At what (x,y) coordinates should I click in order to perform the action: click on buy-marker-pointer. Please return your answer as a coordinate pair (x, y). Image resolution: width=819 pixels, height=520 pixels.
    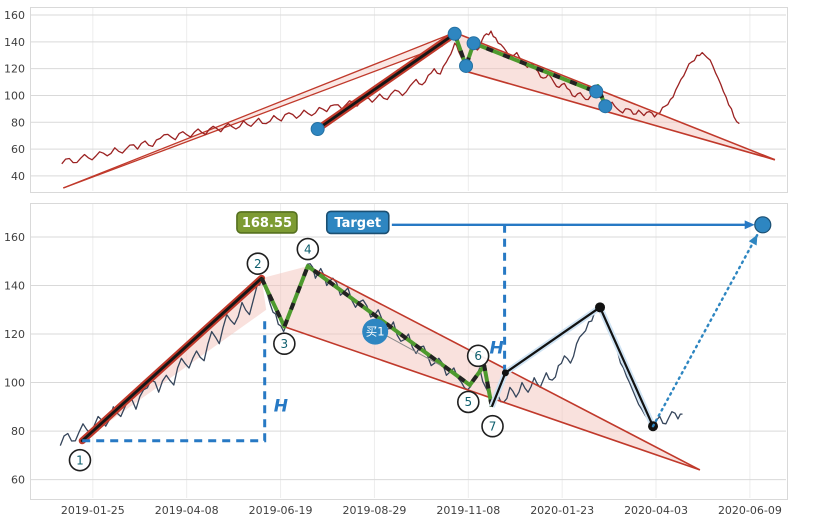
    Looking at the image, I should click on (413, 350).